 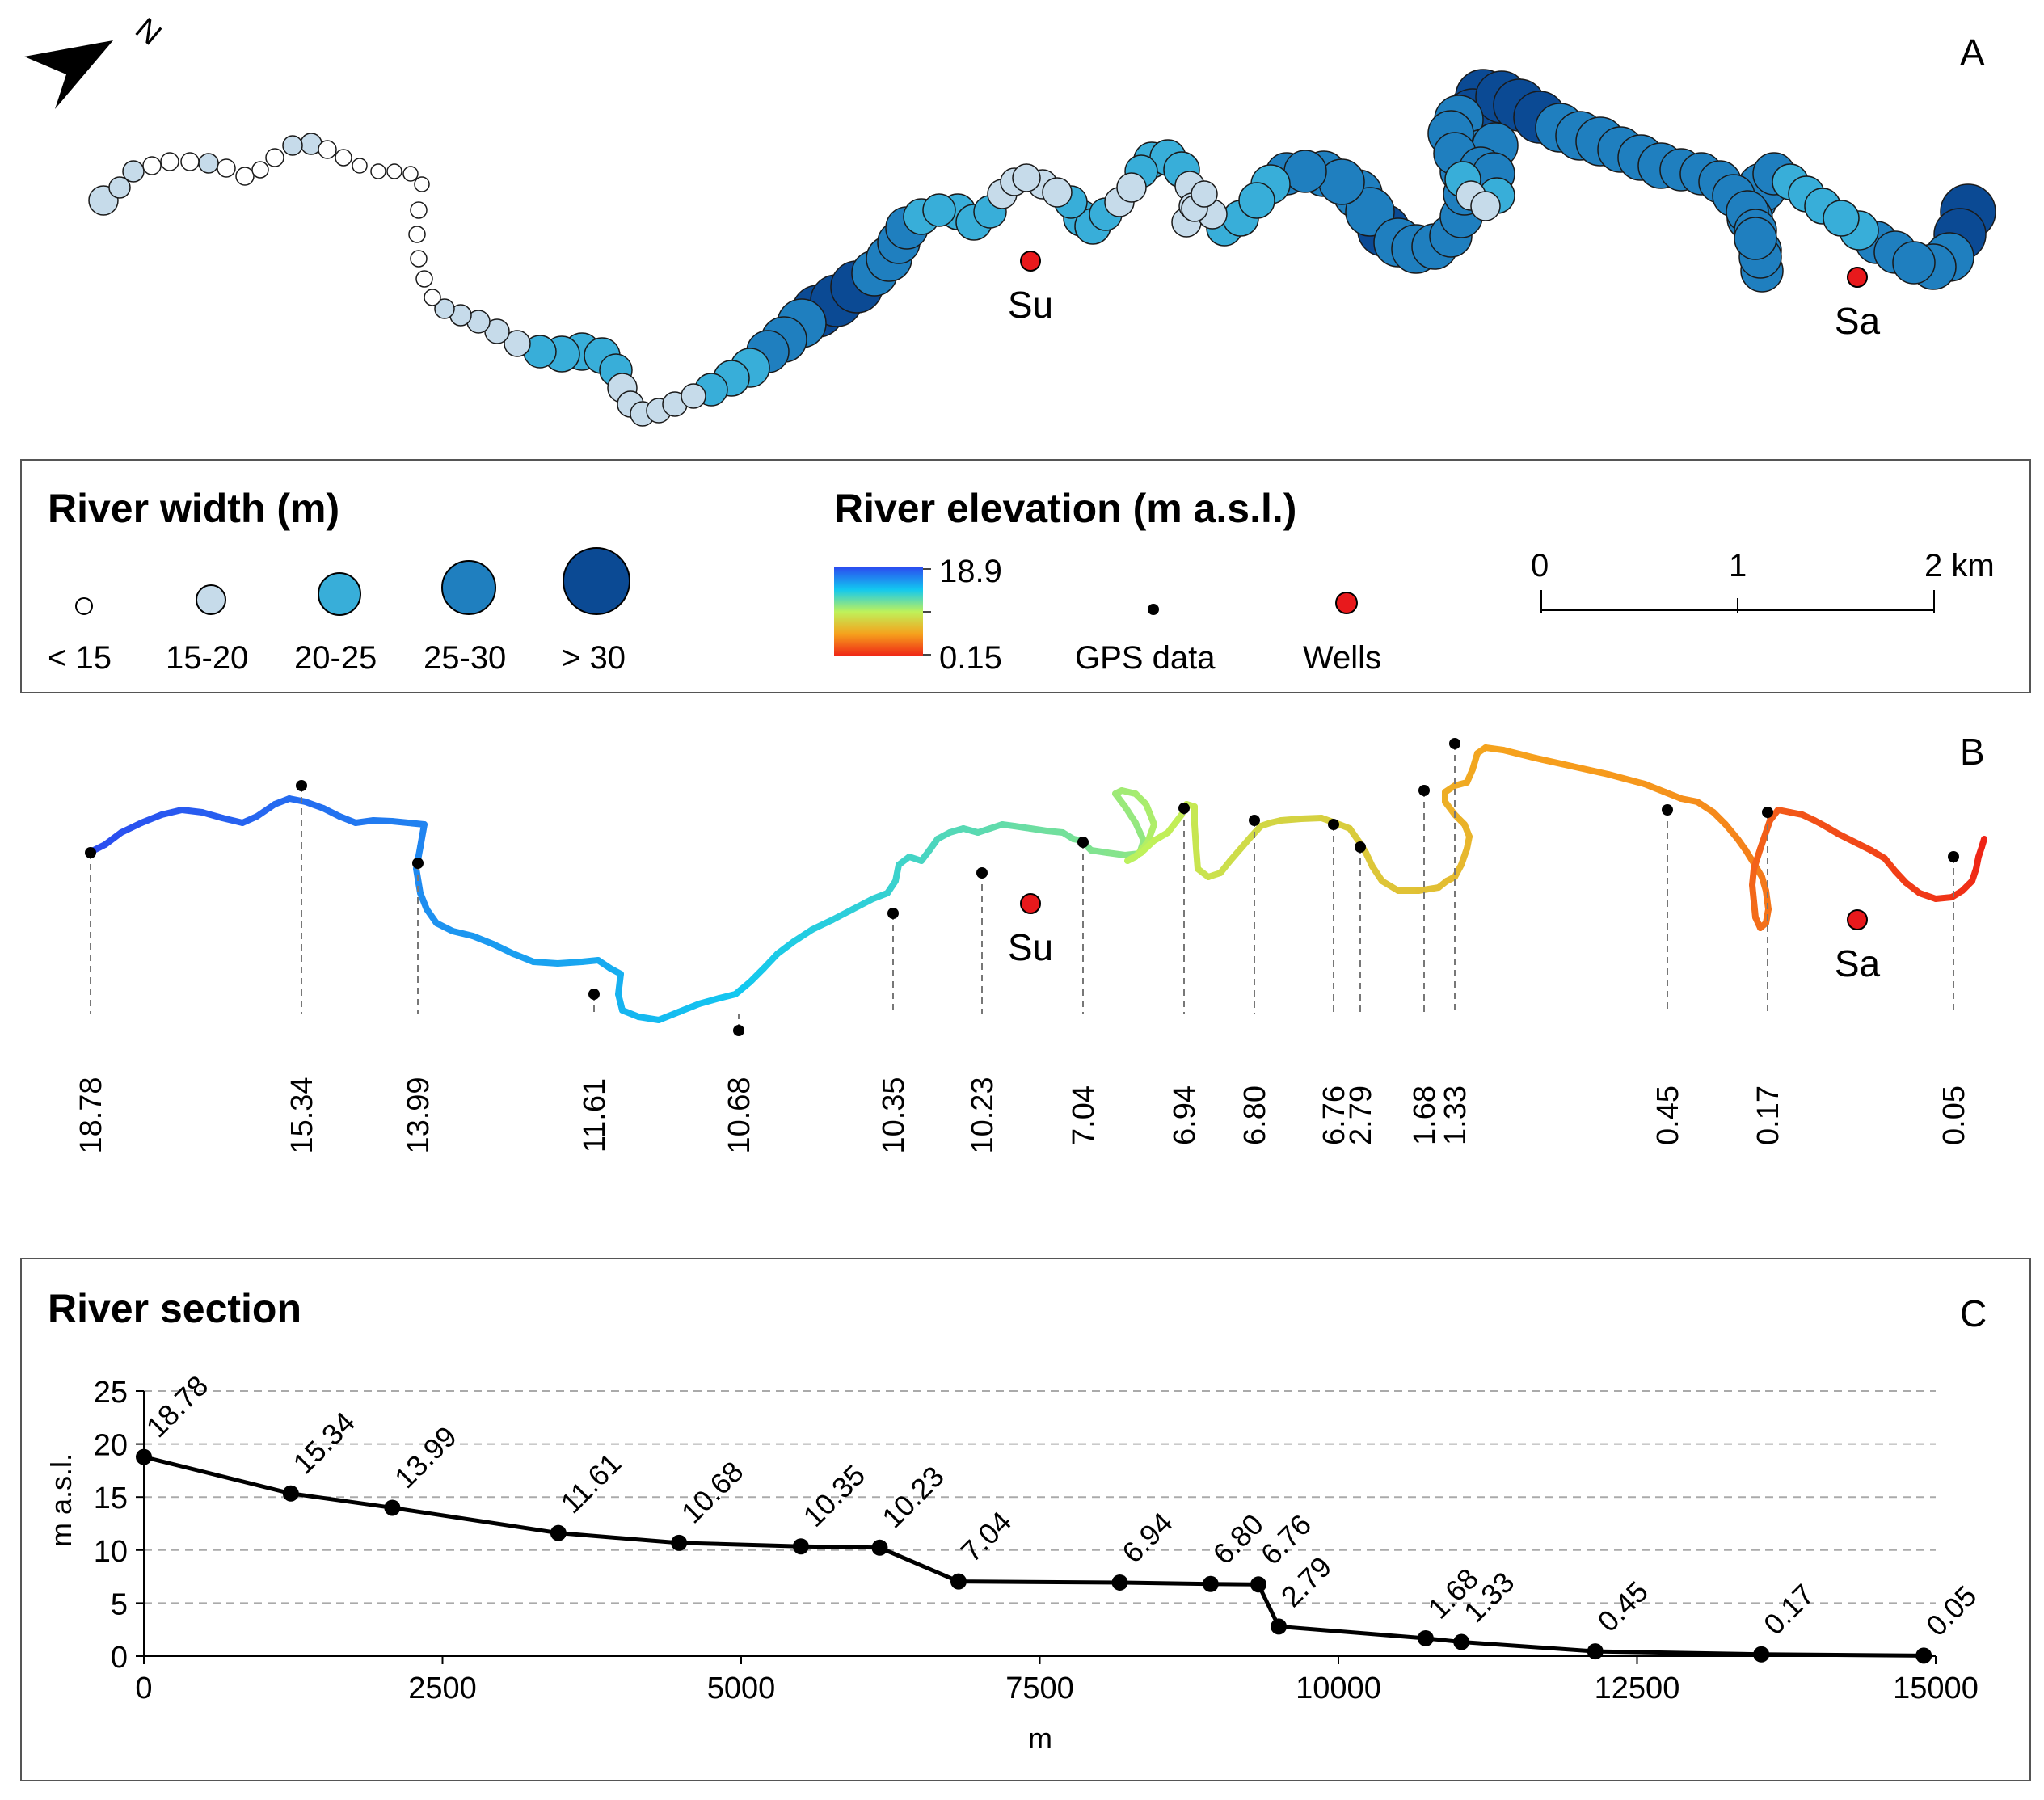 What do you see at coordinates (1738, 566) in the screenshot?
I see `scale-label-1: 1` at bounding box center [1738, 566].